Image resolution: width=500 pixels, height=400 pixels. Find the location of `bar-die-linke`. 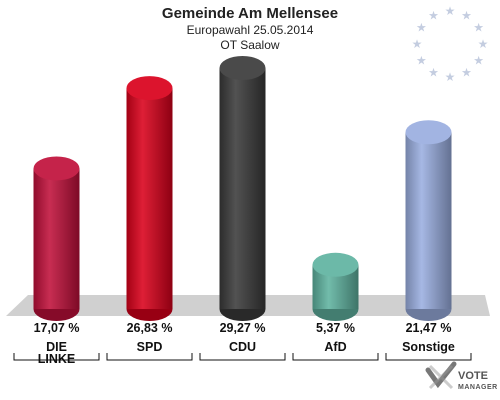

bar-die-linke is located at coordinates (56, 238).